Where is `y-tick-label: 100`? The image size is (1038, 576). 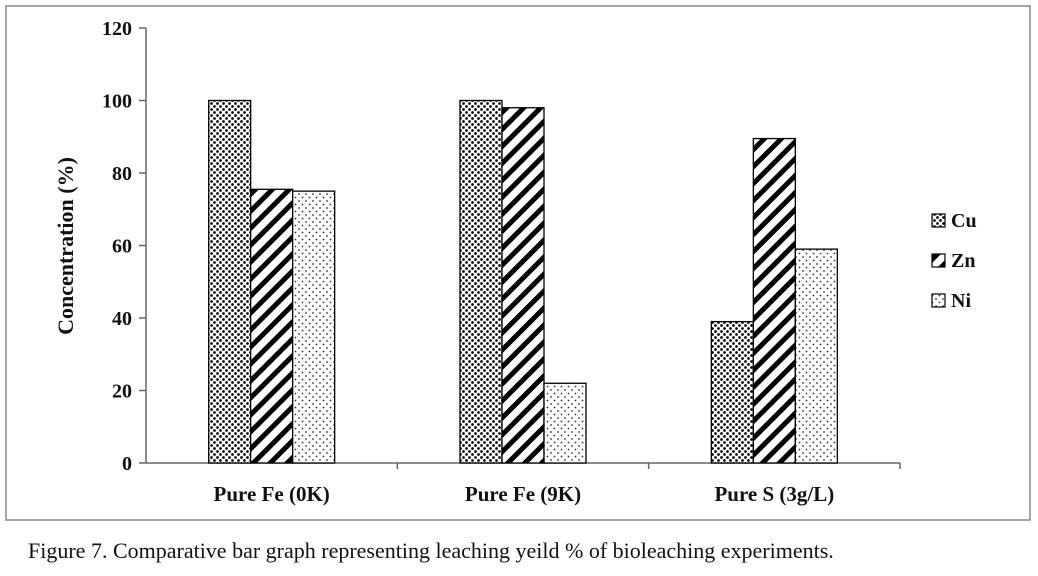 y-tick-label: 100 is located at coordinates (117, 102).